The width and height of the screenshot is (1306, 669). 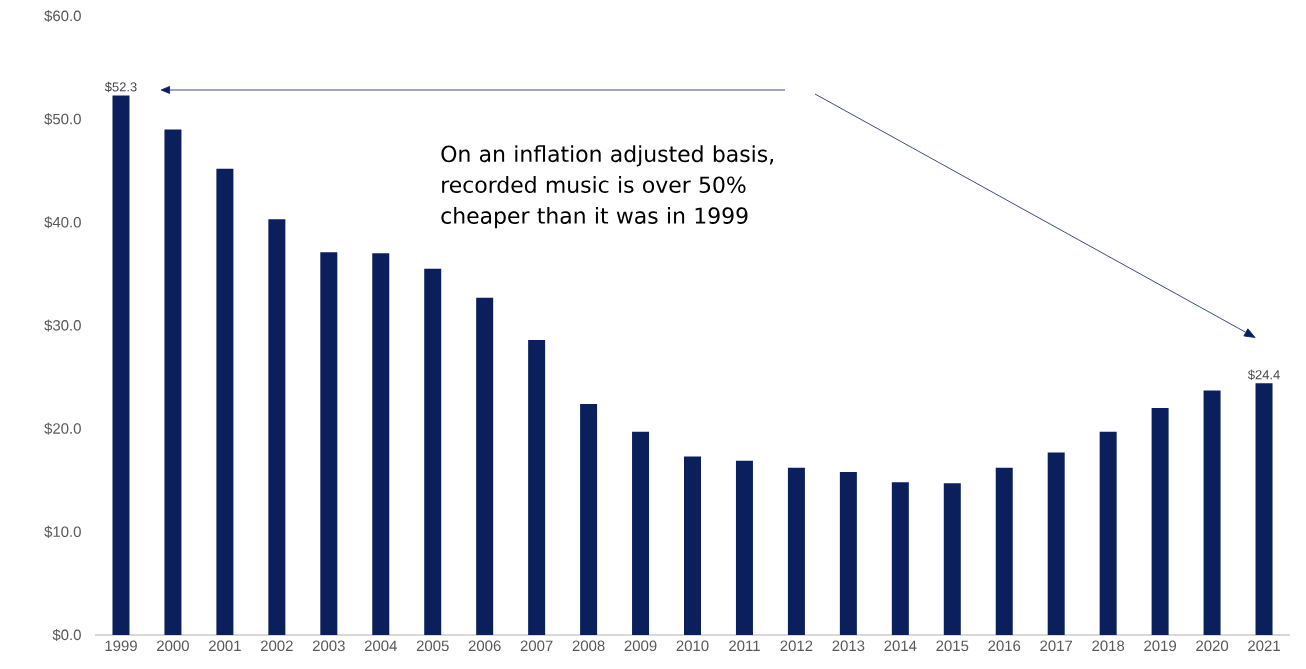 I want to click on x-tick-label: 2011, so click(x=744, y=646).